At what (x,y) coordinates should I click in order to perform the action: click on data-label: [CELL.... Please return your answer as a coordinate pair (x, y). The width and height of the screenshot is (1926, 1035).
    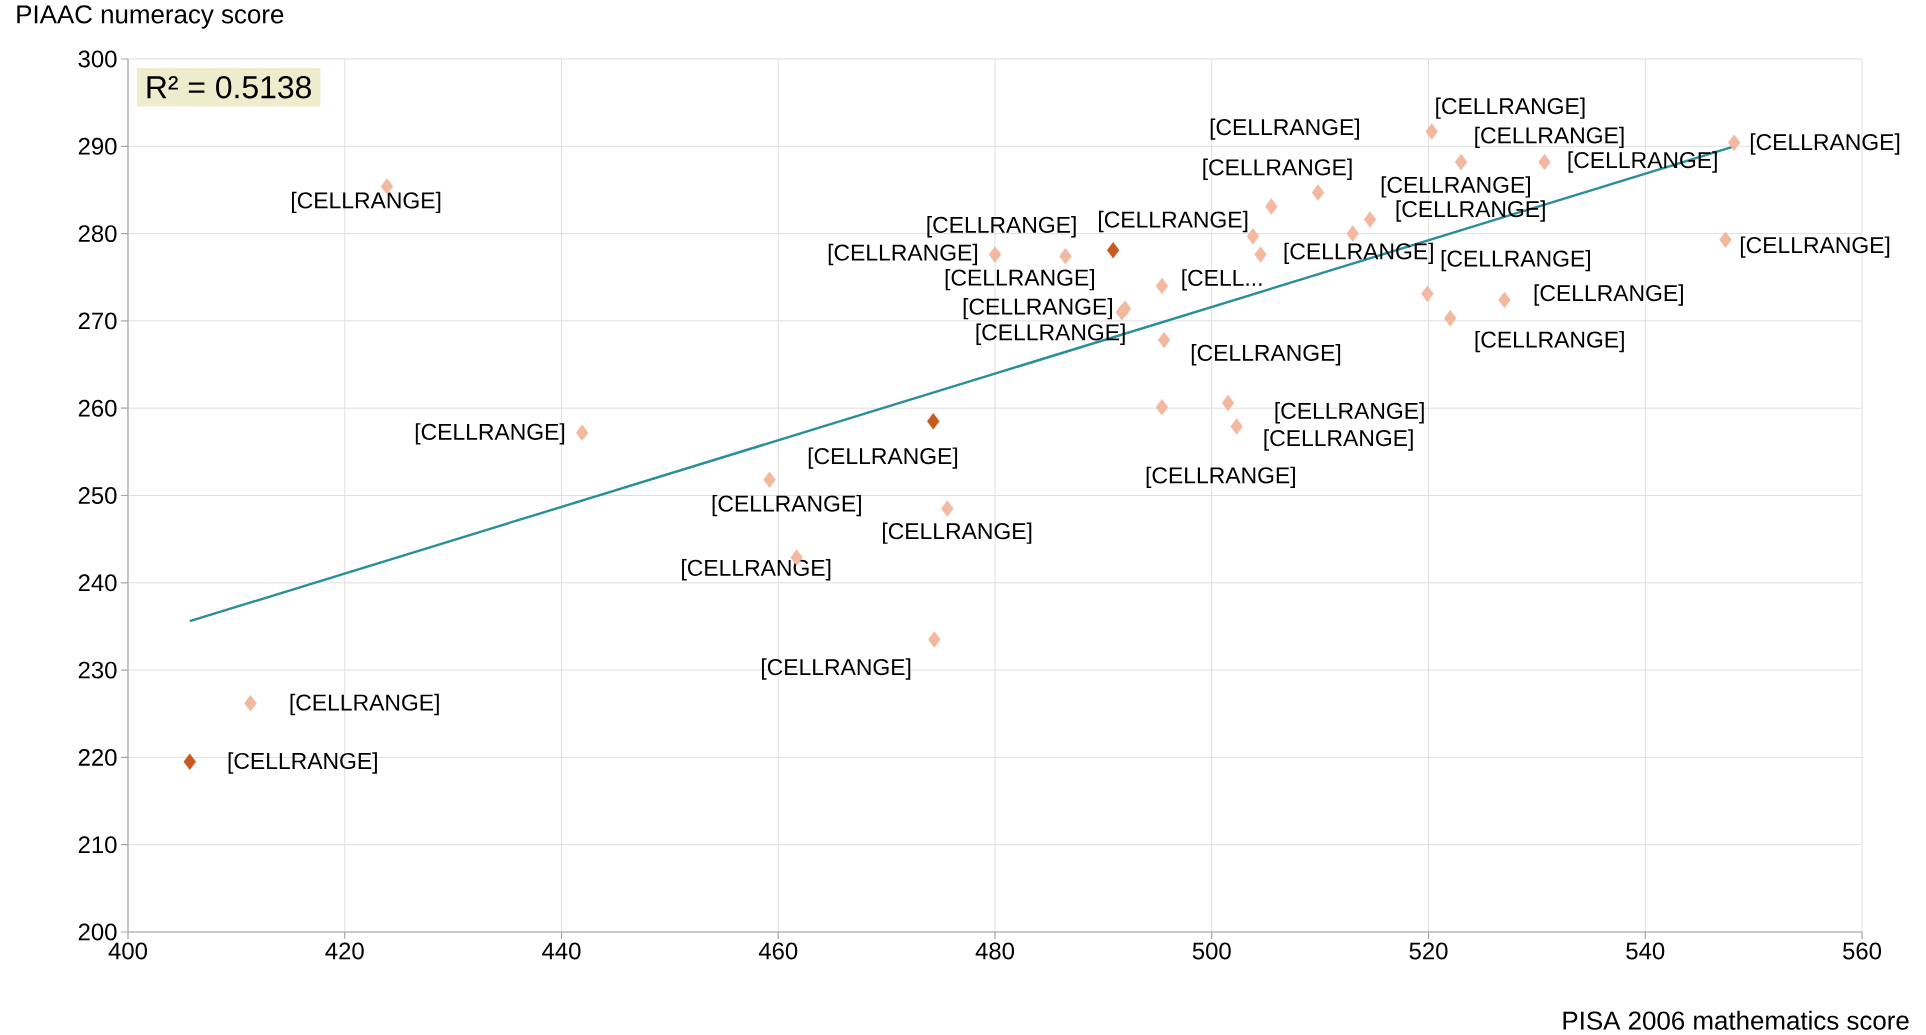
    Looking at the image, I should click on (1222, 280).